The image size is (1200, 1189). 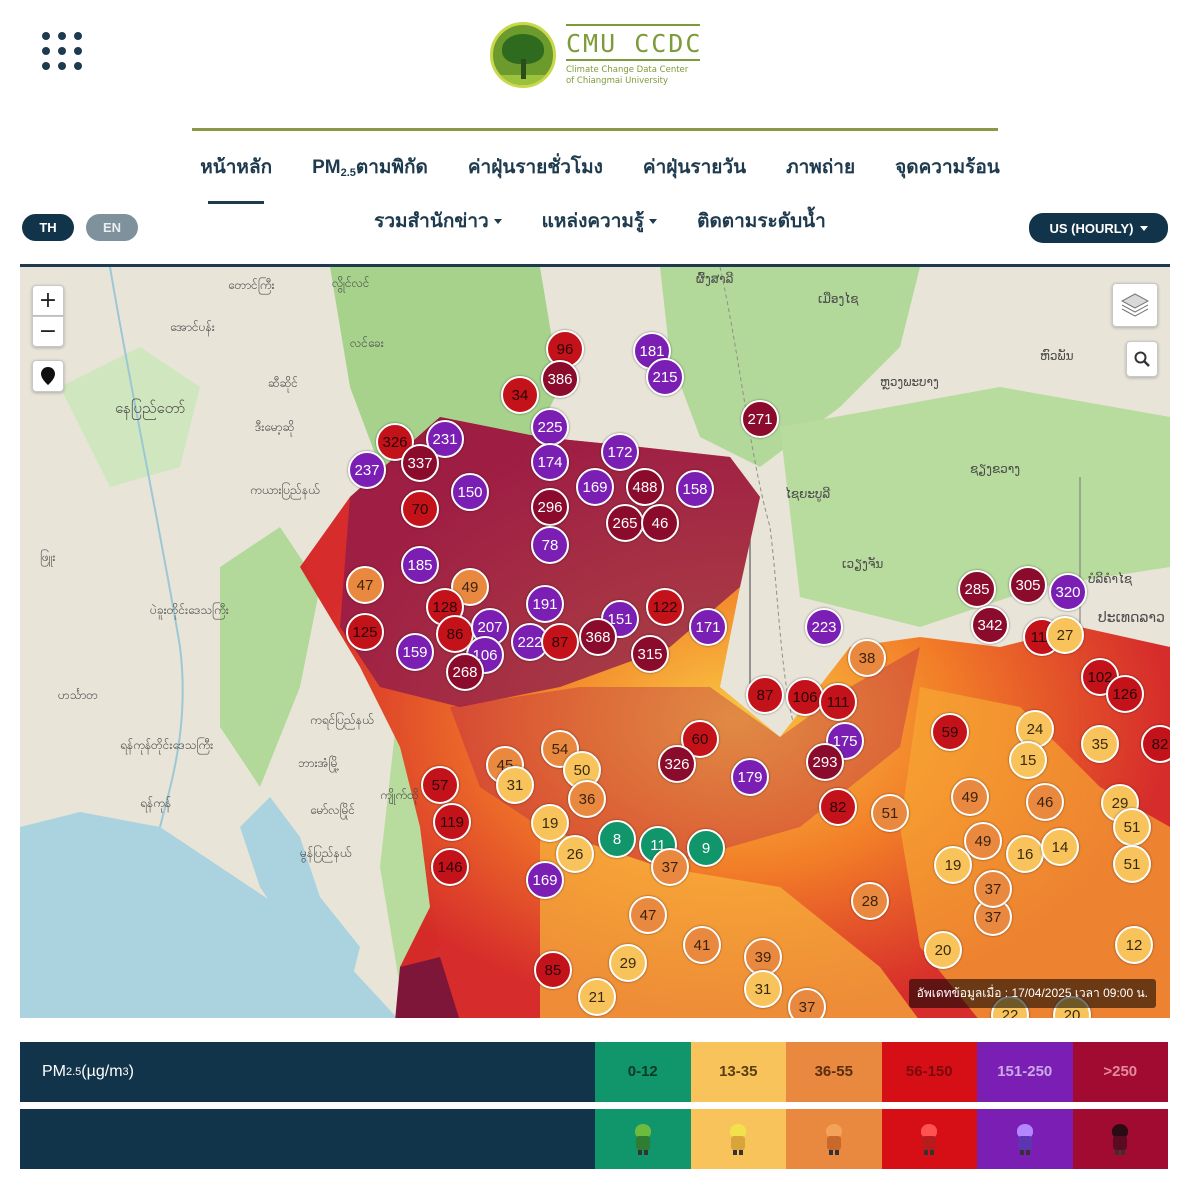 What do you see at coordinates (617, 839) in the screenshot?
I see `pm25-station-marker: 8` at bounding box center [617, 839].